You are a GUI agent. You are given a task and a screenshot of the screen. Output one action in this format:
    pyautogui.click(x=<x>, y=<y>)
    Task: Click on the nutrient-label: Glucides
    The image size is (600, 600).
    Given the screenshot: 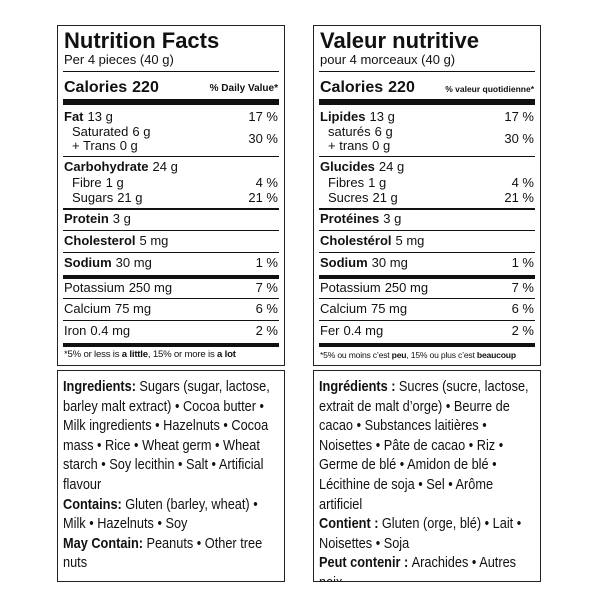 What is the action you would take?
    pyautogui.click(x=347, y=166)
    